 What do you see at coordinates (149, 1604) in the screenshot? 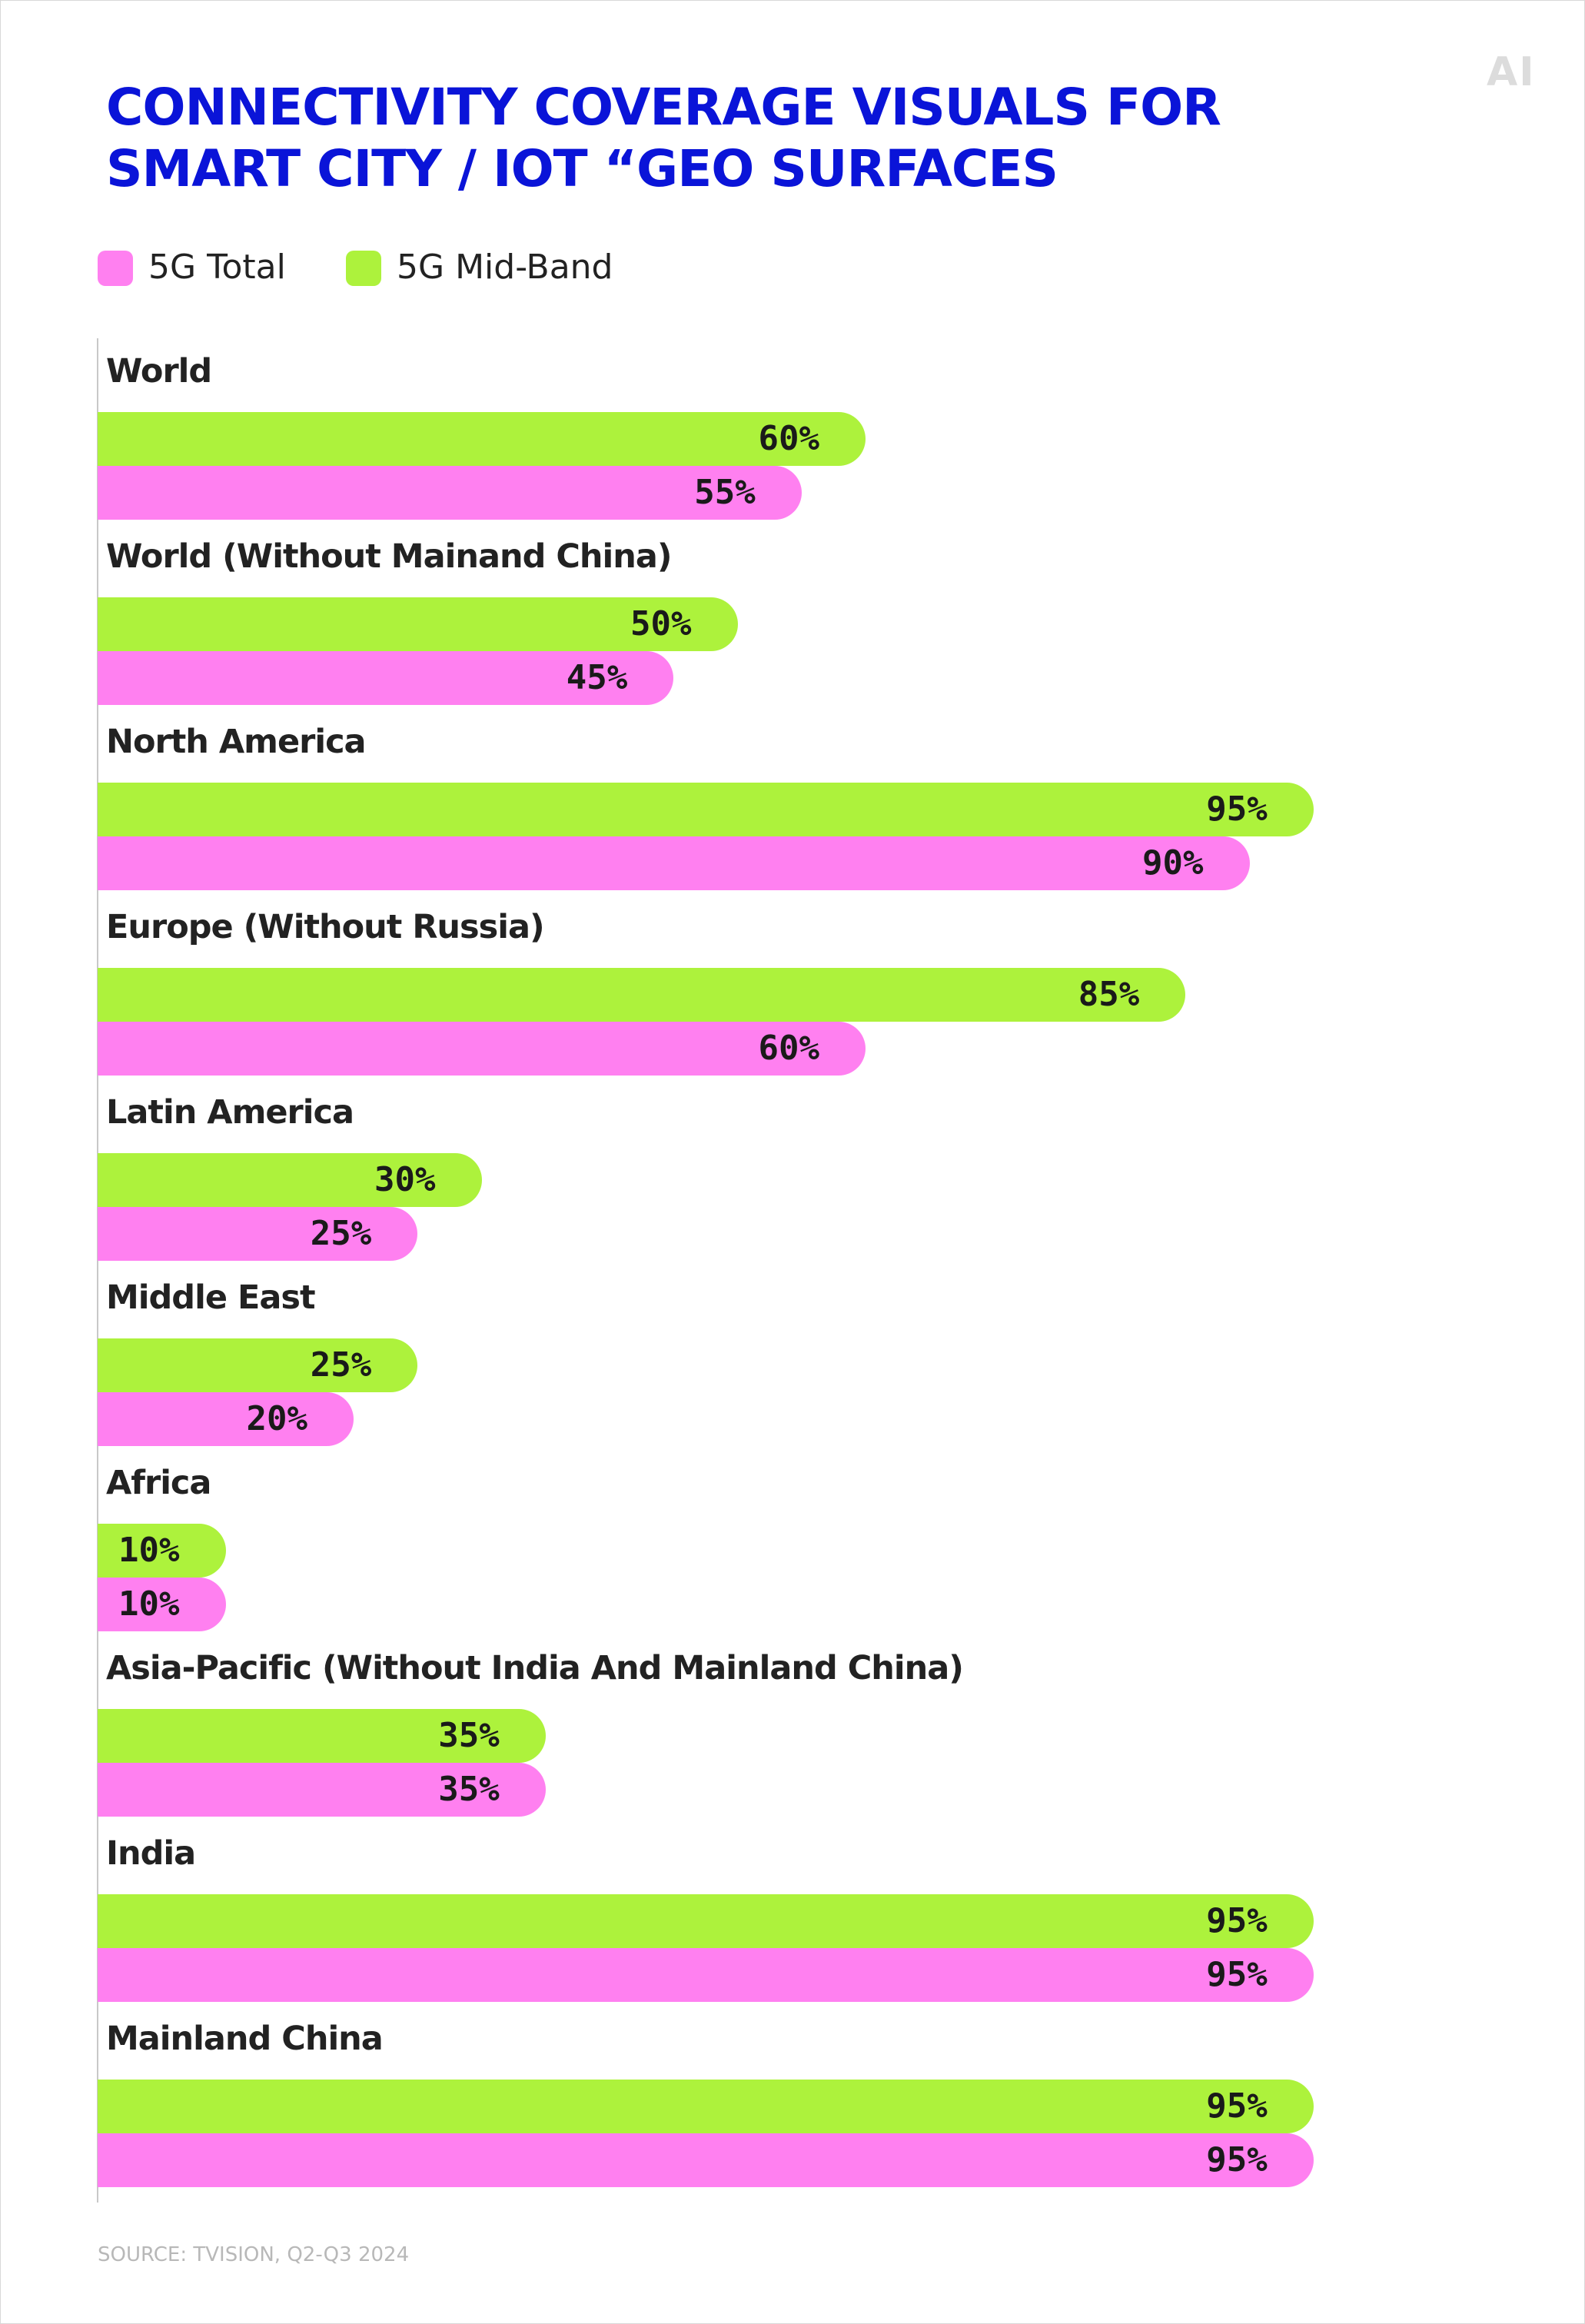
I see `value-label-total-africa: 10%` at bounding box center [149, 1604].